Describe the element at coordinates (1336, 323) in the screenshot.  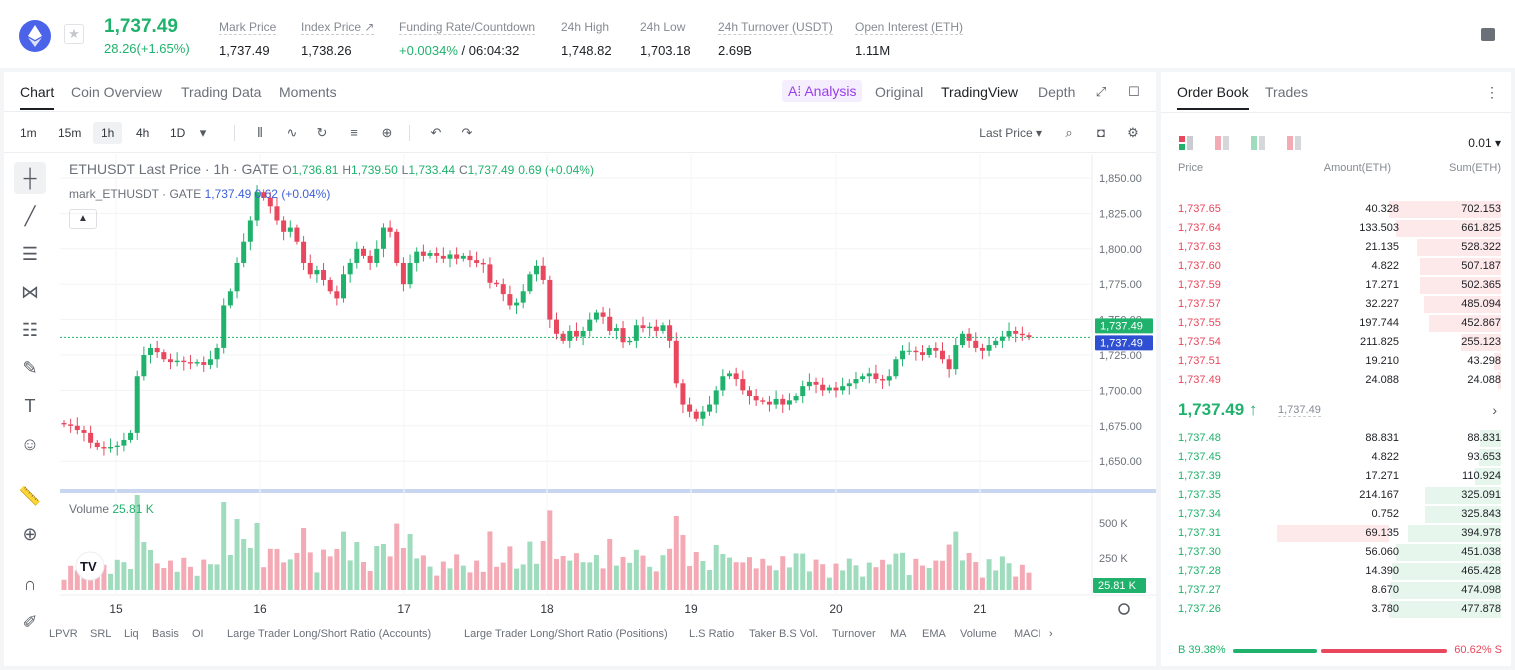
I see `ask-row: 1,737.55 197.744 452.867` at that location.